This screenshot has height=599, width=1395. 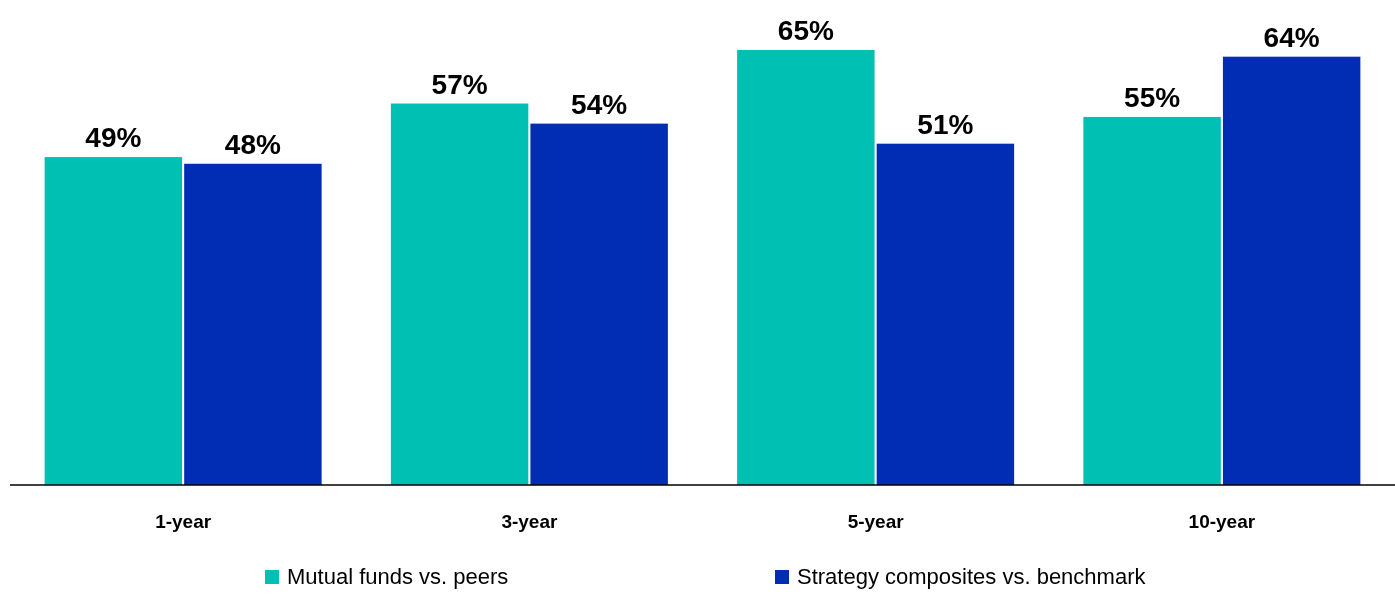 What do you see at coordinates (459, 84) in the screenshot?
I see `data-label: 57%` at bounding box center [459, 84].